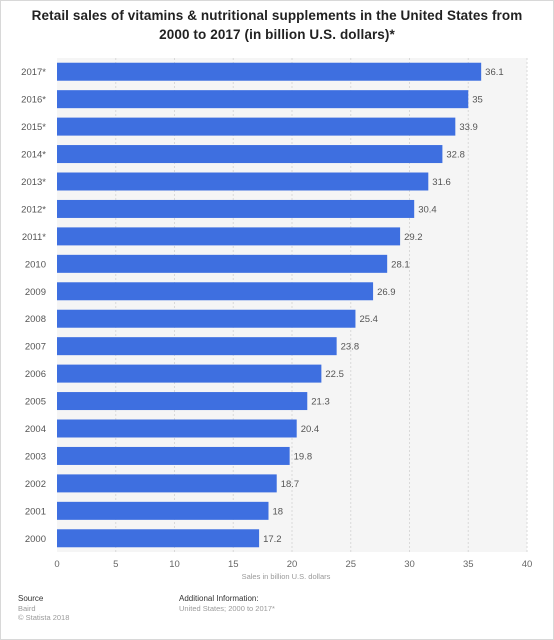 This screenshot has height=640, width=554. I want to click on data-label: 19.8, so click(303, 456).